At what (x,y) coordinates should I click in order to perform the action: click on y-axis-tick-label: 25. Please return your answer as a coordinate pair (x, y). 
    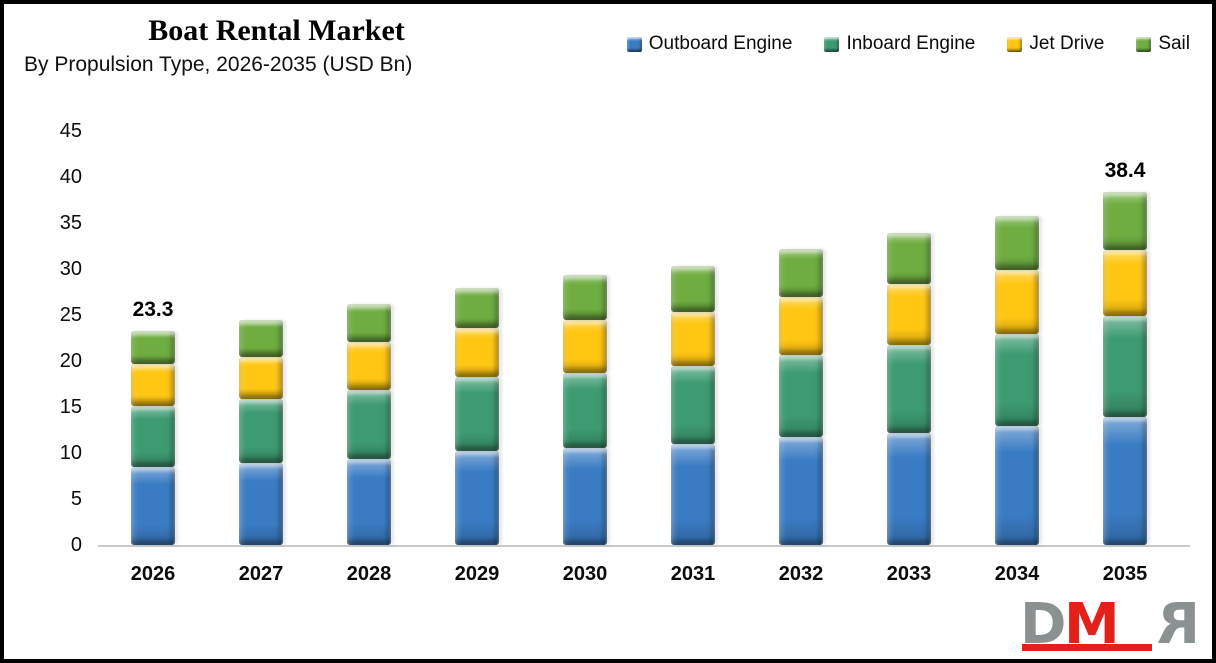
    Looking at the image, I should click on (70, 315).